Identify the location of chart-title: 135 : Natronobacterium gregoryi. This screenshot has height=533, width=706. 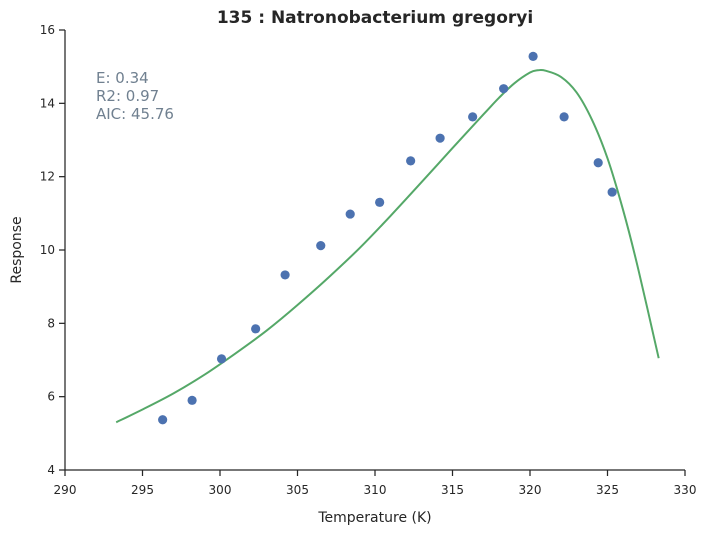
(375, 18).